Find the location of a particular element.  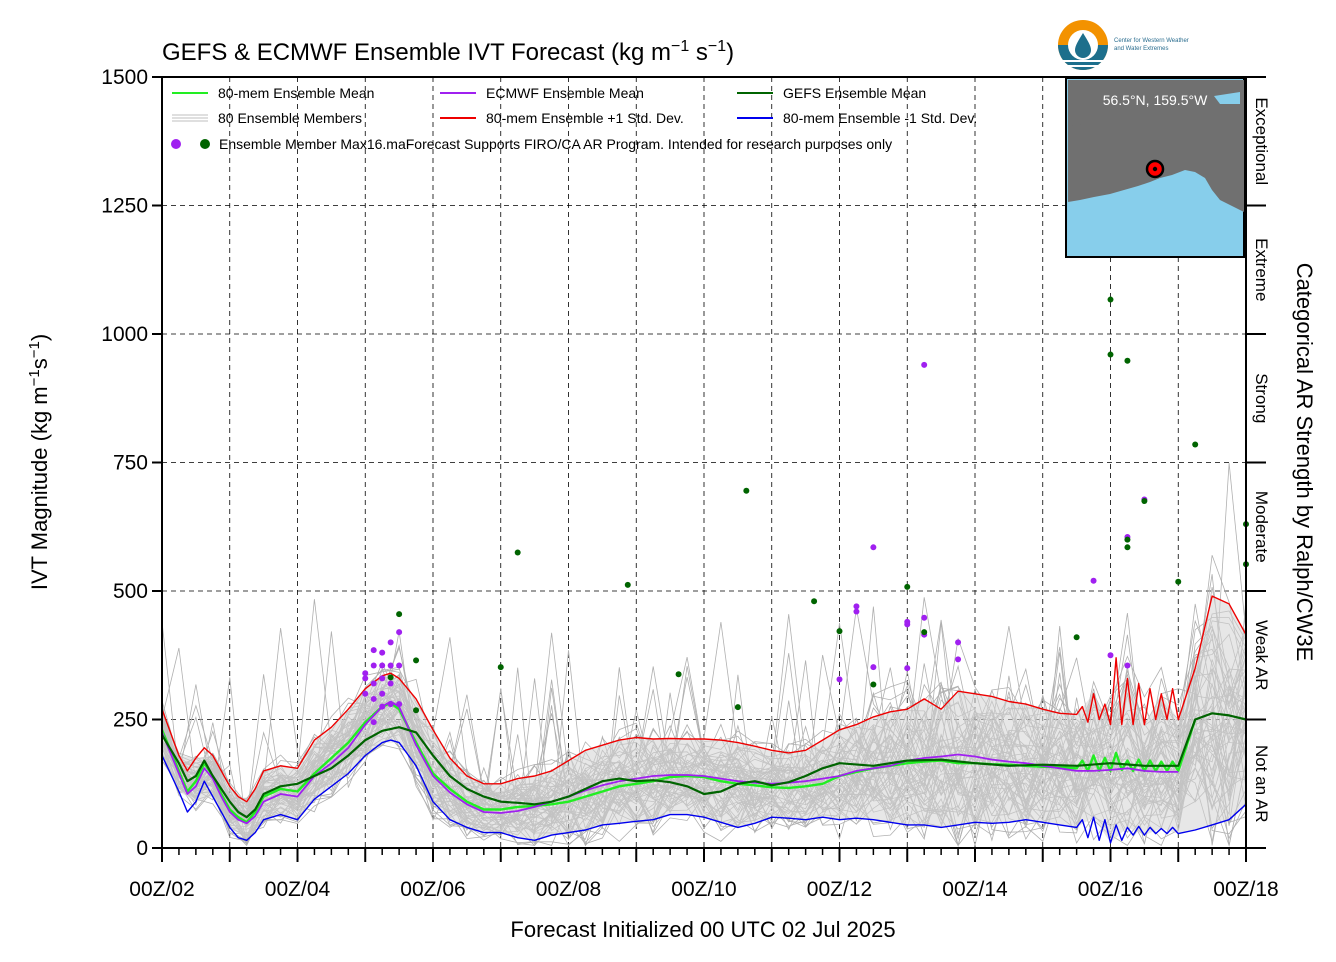

legend-label: GEFS Ensemble Mean is located at coordinates (854, 93).